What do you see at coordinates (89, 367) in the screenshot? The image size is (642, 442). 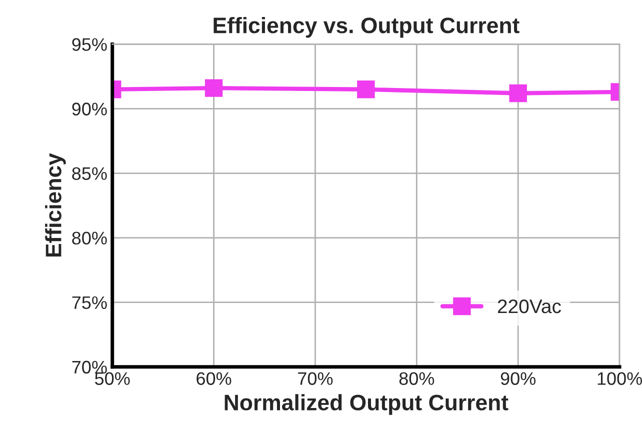 I see `y-tick-label: 70%` at bounding box center [89, 367].